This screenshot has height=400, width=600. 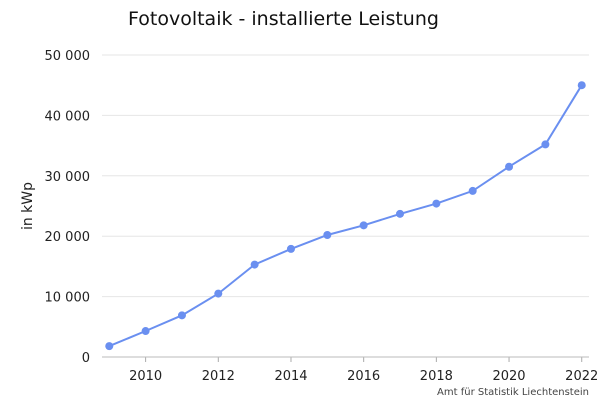 I want to click on x-tick-labels: 2010 2012 2014 2016 2018 2020 2022, so click(x=363, y=370).